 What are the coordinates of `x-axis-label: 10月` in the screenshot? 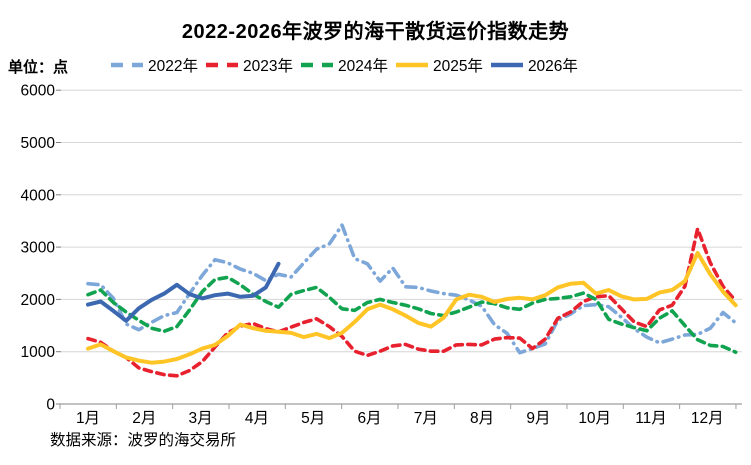 It's located at (594, 418).